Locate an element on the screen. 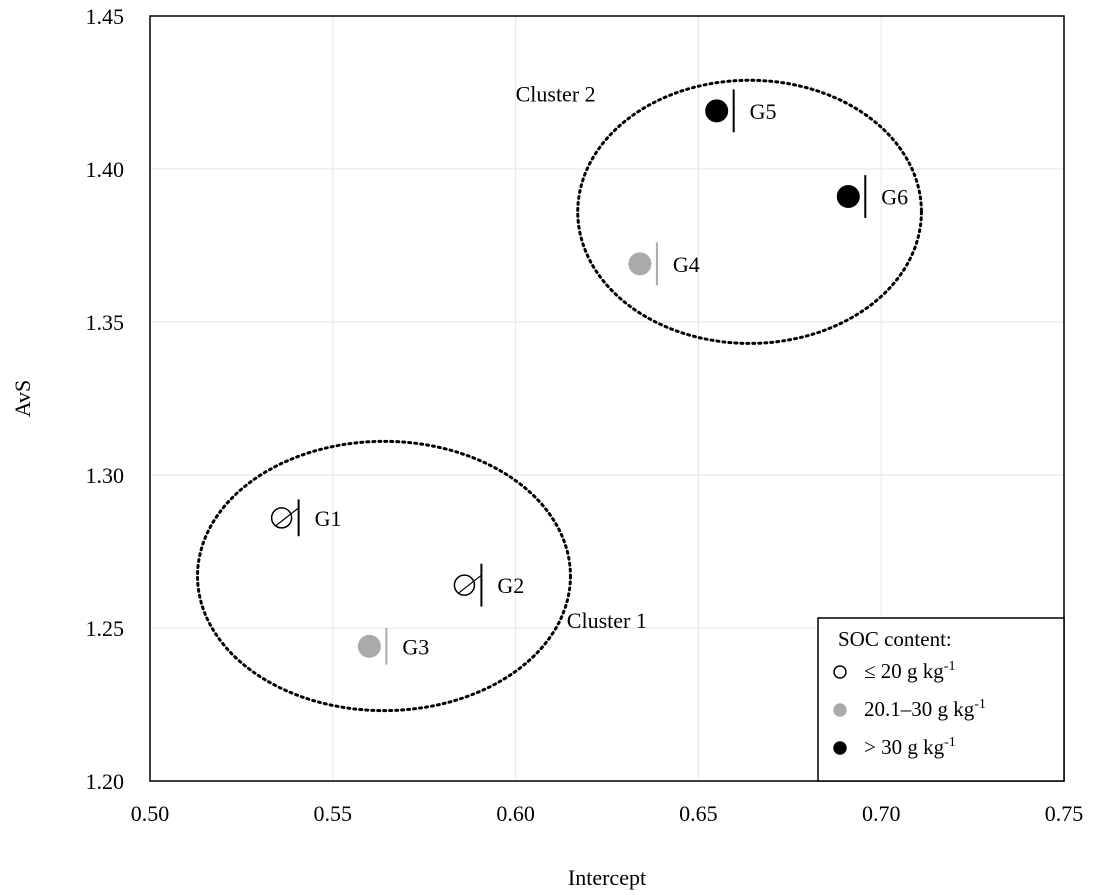  legend-label: > 30 g kg-1 is located at coordinates (910, 747).